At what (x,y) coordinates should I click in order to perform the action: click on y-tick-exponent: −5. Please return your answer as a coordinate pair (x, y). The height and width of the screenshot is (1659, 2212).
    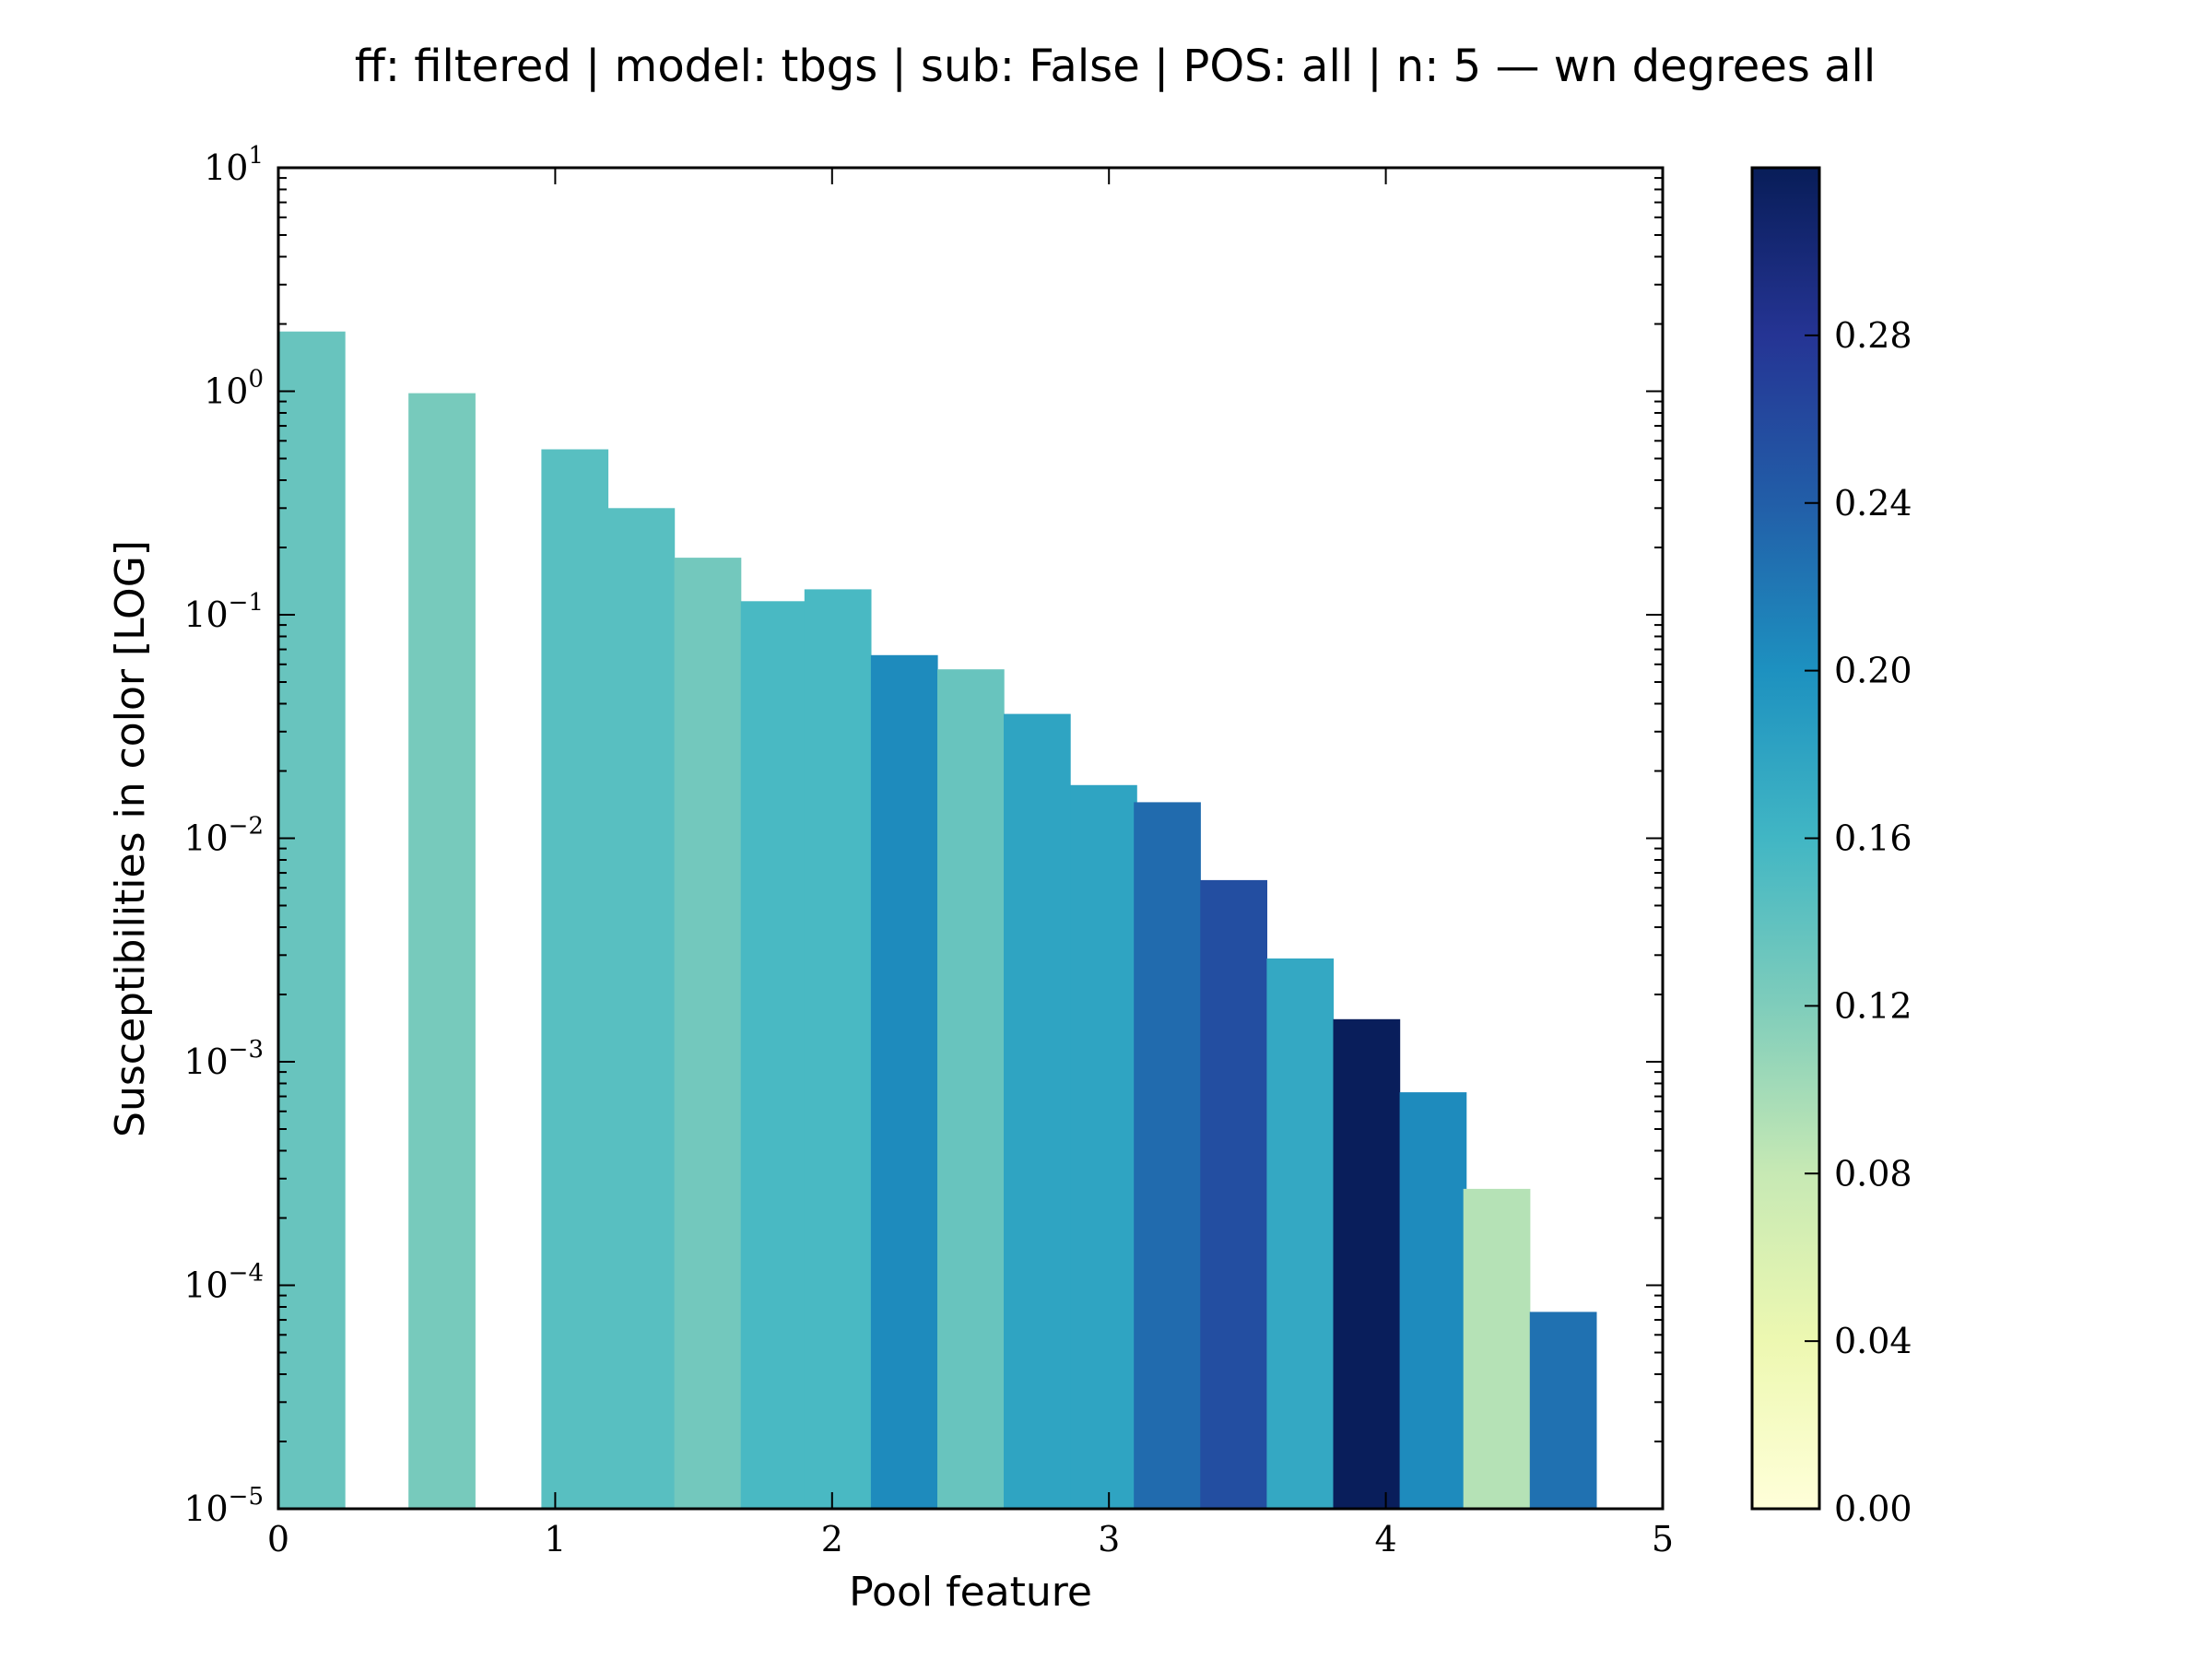
    Looking at the image, I should click on (246, 1497).